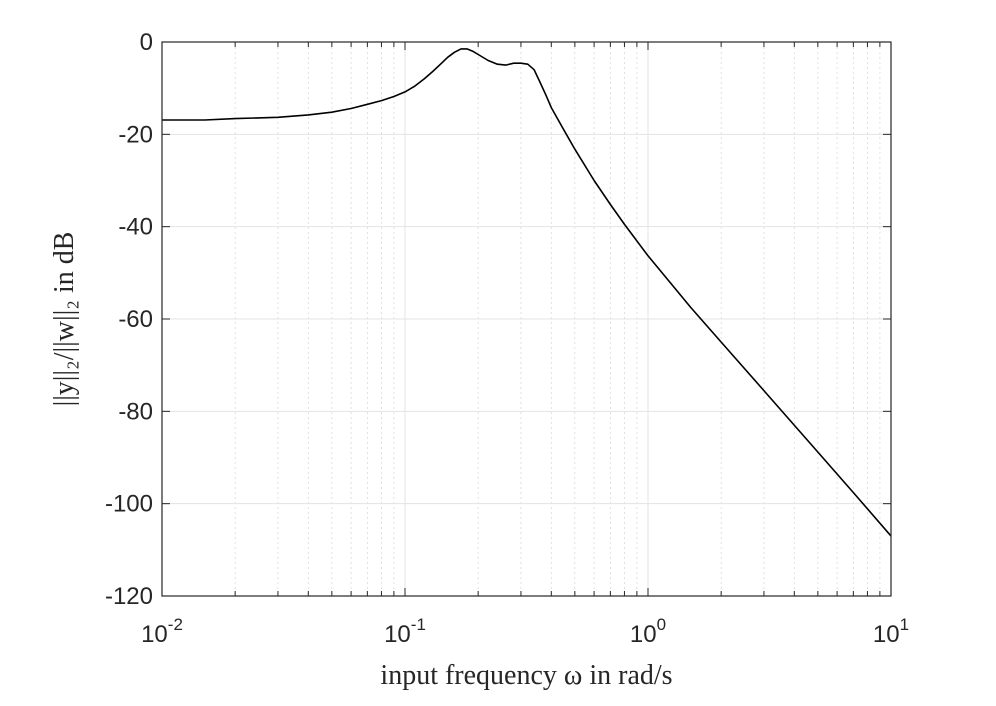 The width and height of the screenshot is (996, 706). What do you see at coordinates (891, 631) in the screenshot?
I see `x-tick-label: 10¹` at bounding box center [891, 631].